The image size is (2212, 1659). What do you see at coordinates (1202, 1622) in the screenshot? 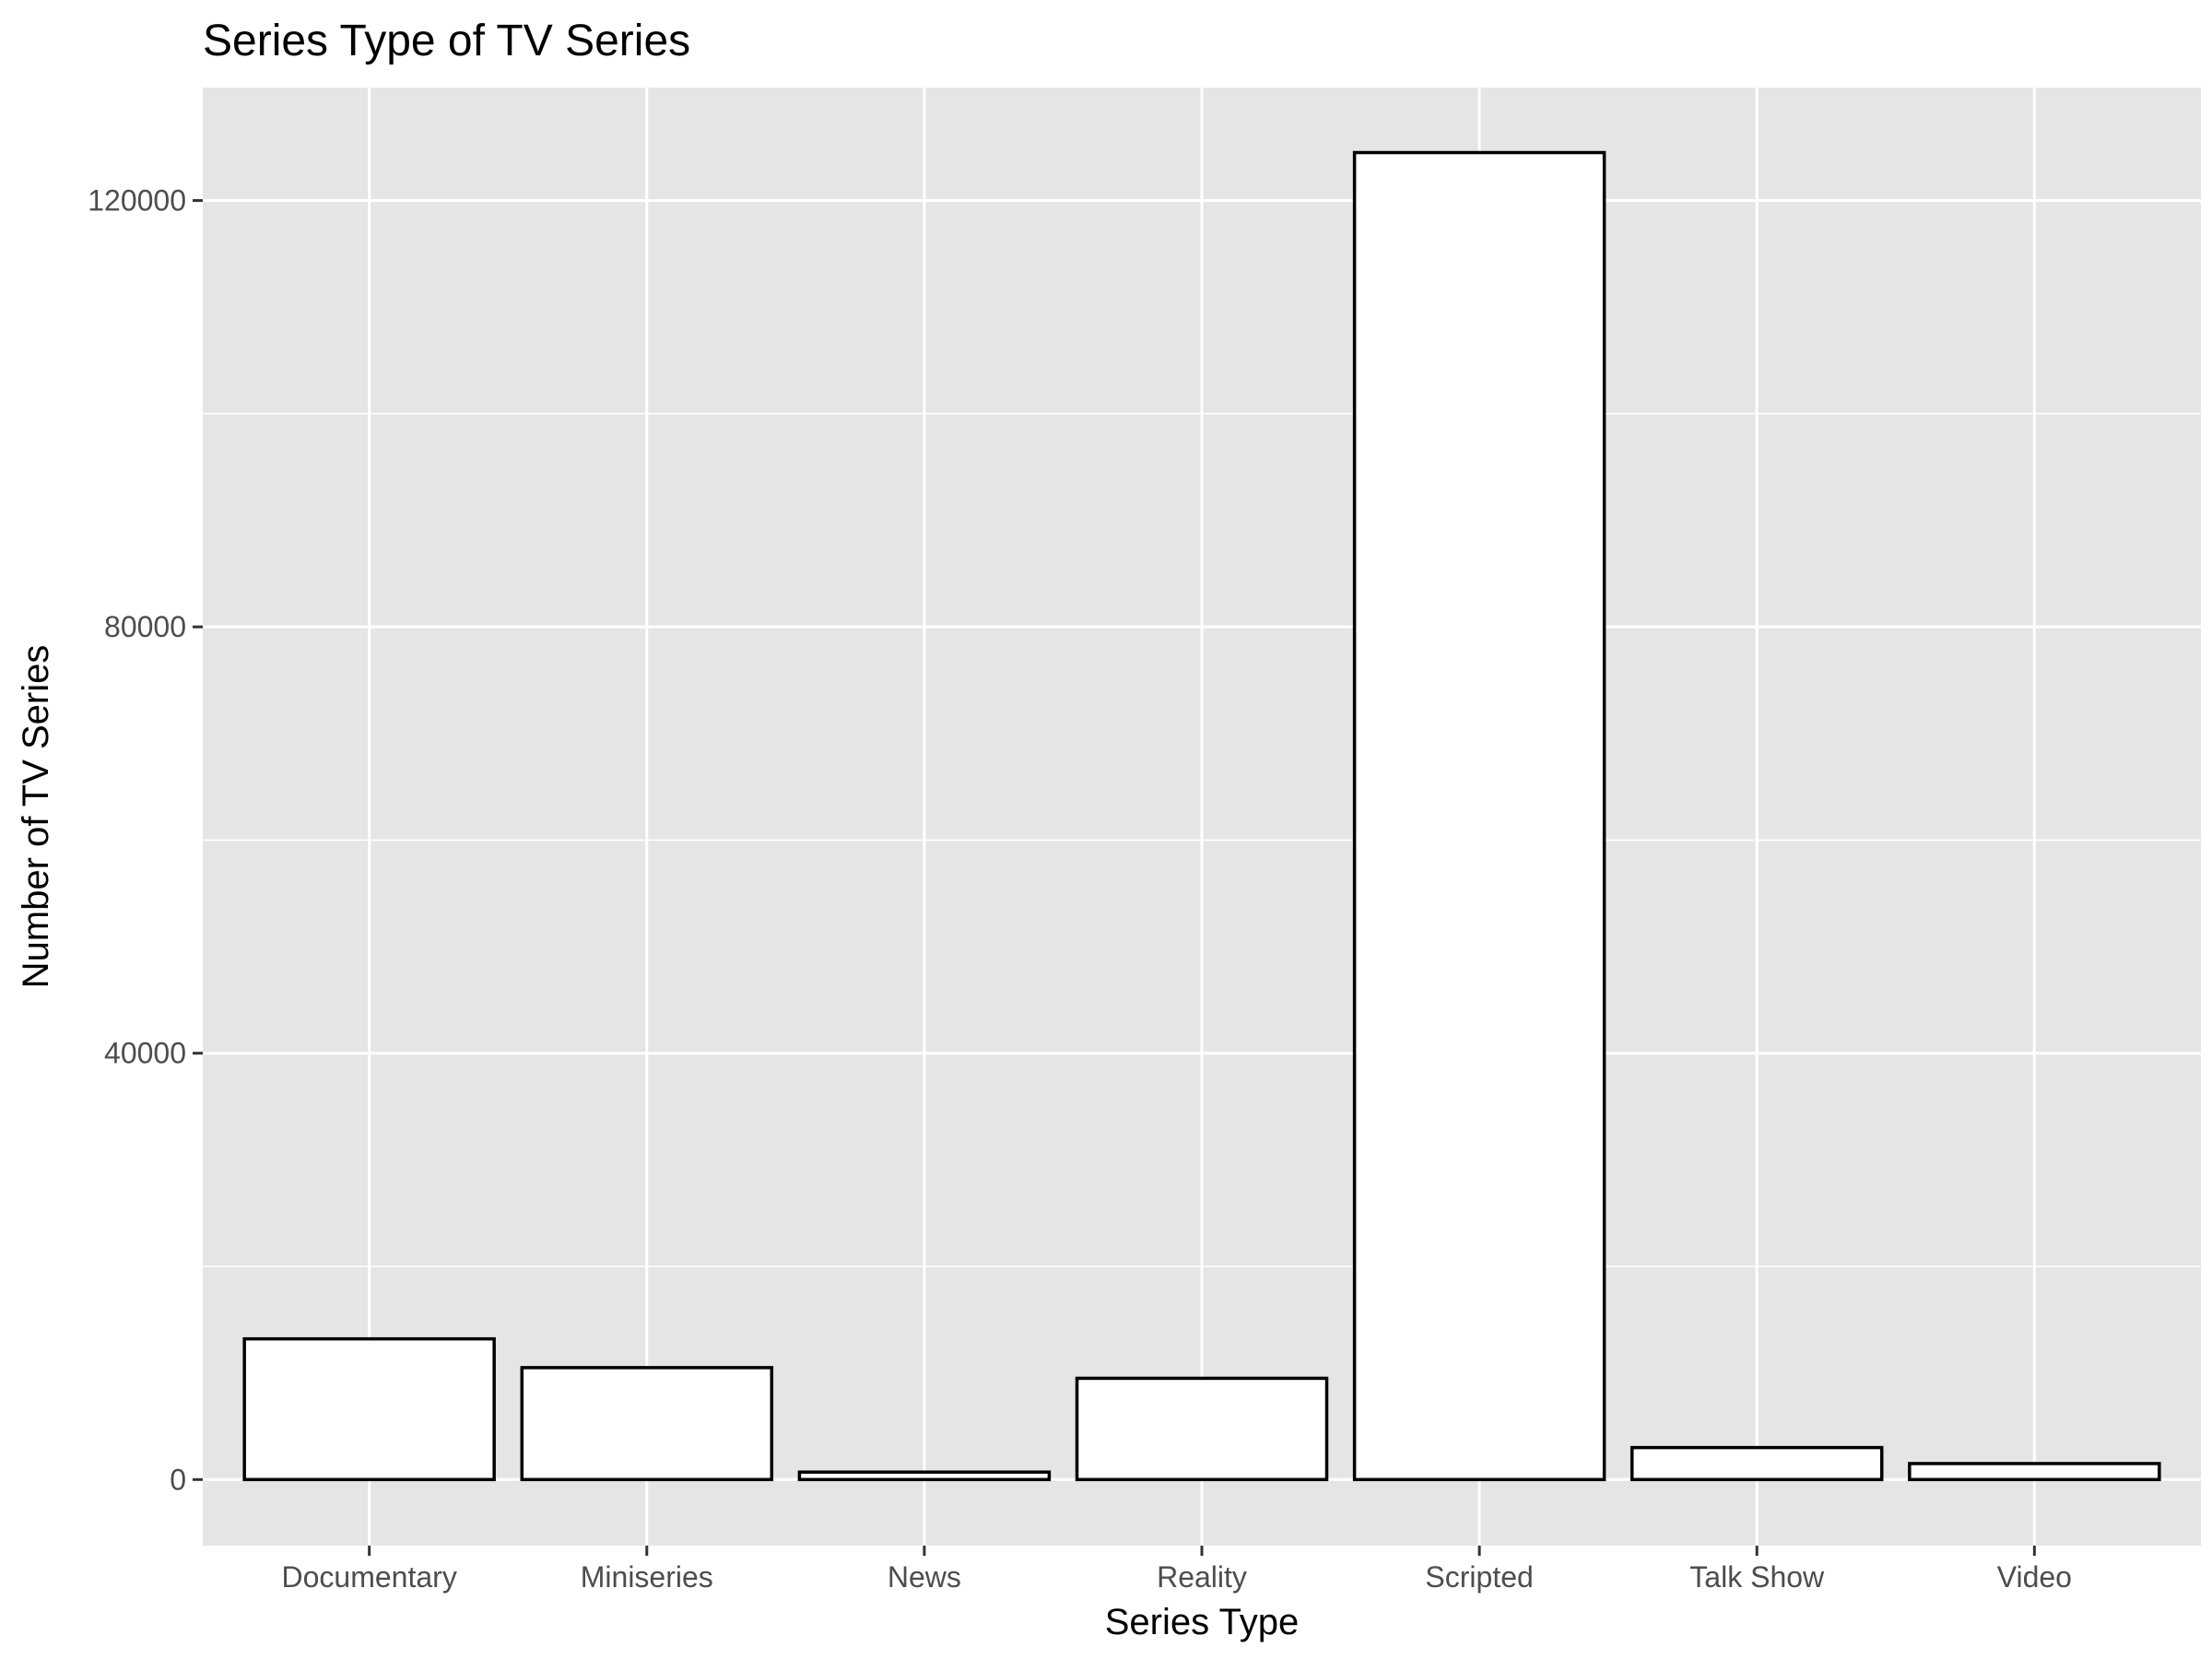
I see `x-axis-title: Series Type` at bounding box center [1202, 1622].